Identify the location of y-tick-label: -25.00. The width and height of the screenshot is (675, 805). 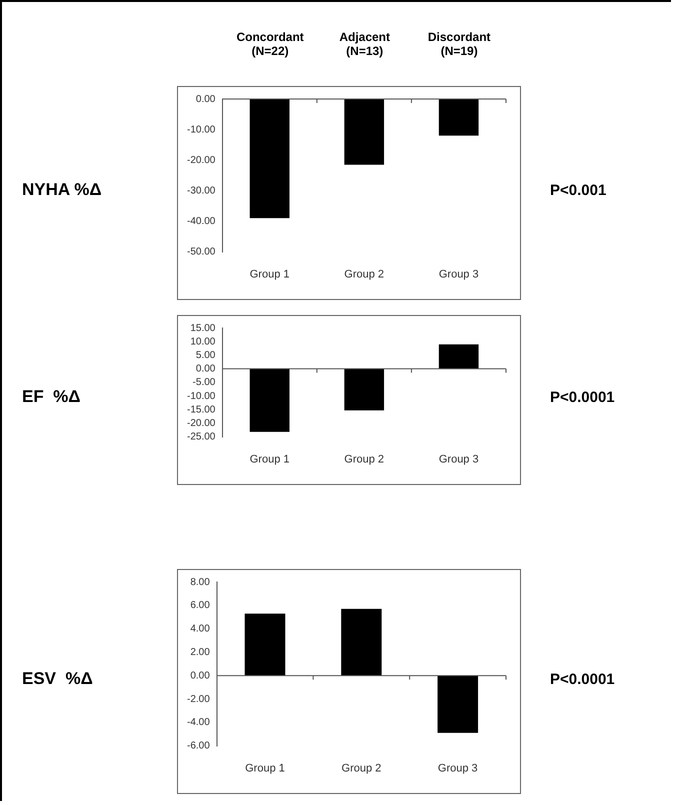
(201, 437).